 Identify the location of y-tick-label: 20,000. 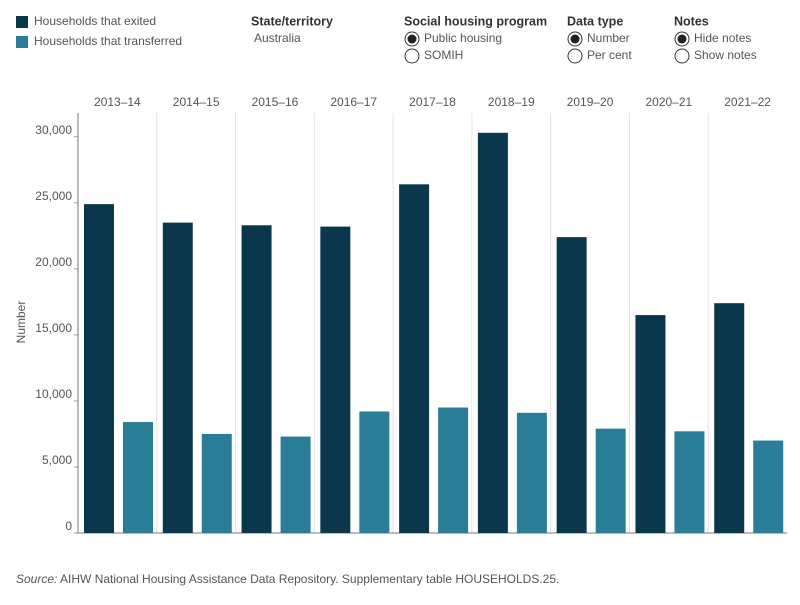
(53, 262).